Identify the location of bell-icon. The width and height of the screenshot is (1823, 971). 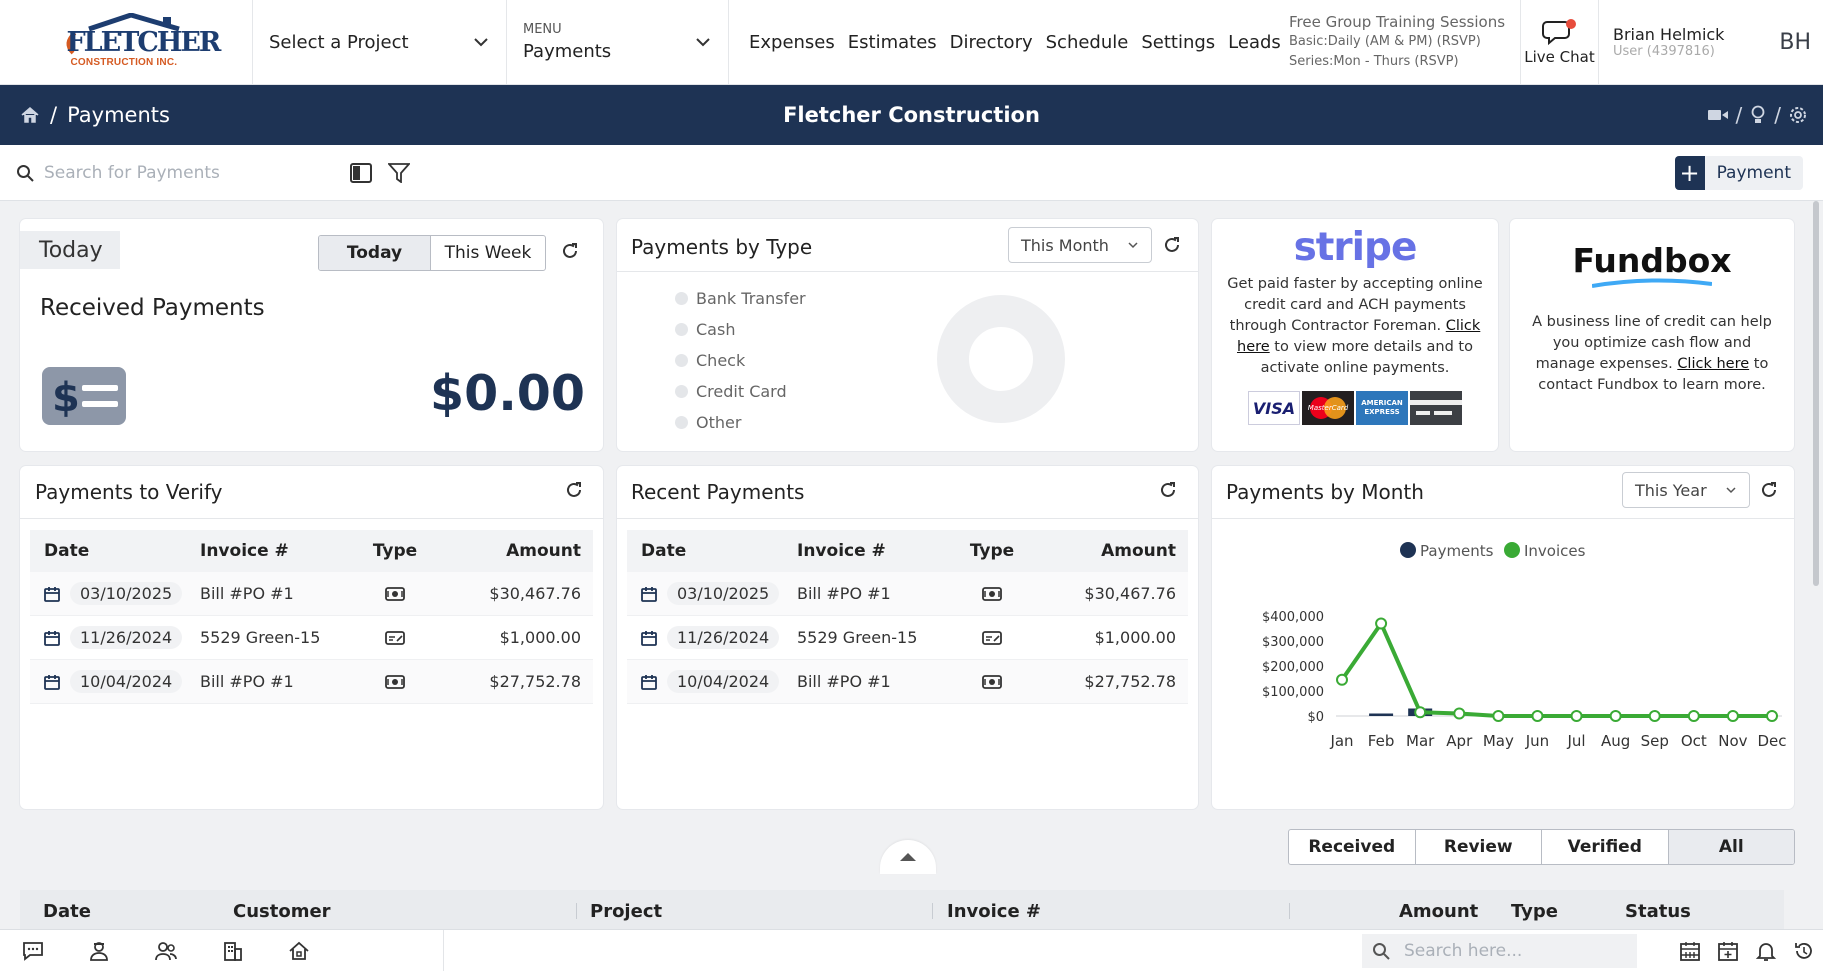
(1766, 951).